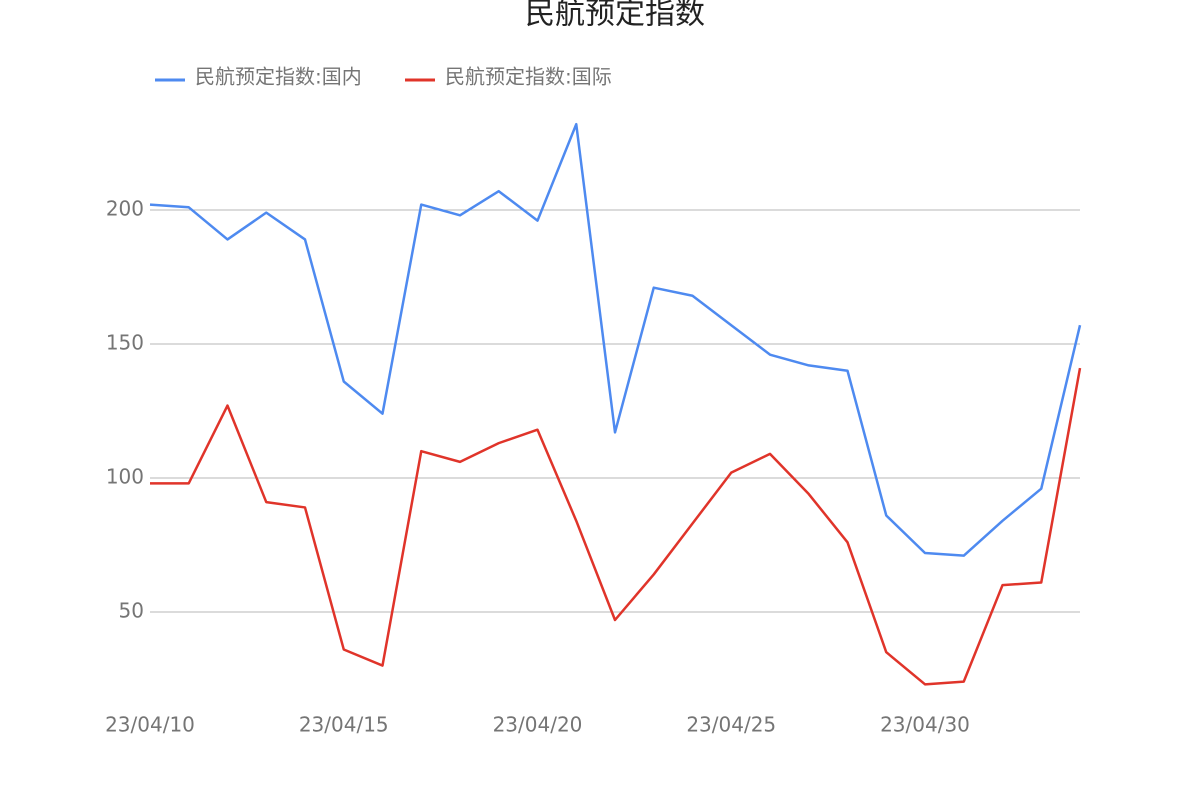 This screenshot has width=1200, height=800. What do you see at coordinates (528, 77) in the screenshot?
I see `legend-label: 民航预定指数:国际` at bounding box center [528, 77].